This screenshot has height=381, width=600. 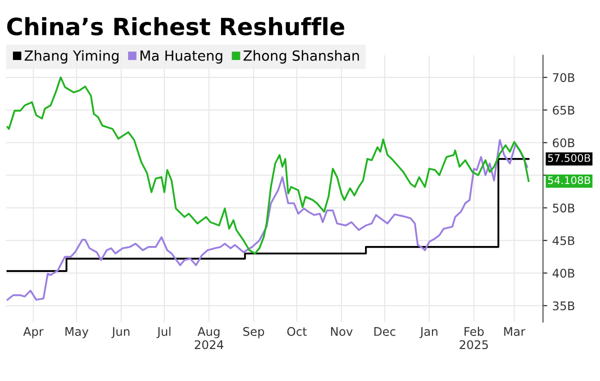 What do you see at coordinates (301, 57) in the screenshot?
I see `legend-label: Zhong Shanshan` at bounding box center [301, 57].